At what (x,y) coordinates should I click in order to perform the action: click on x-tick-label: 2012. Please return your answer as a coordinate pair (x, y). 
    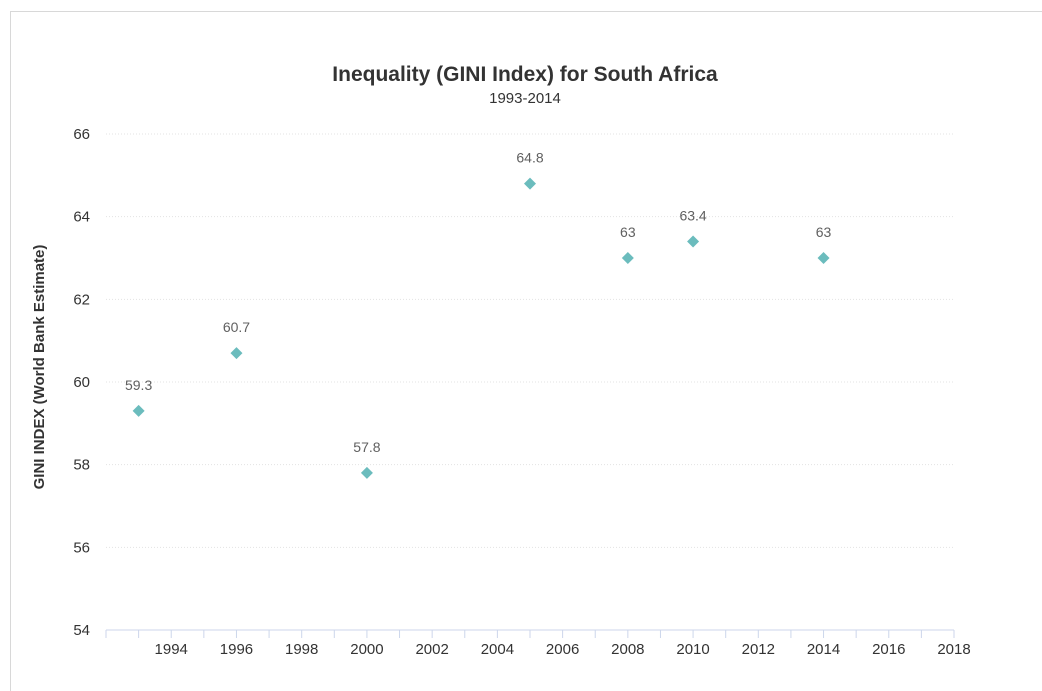
    Looking at the image, I should click on (758, 649).